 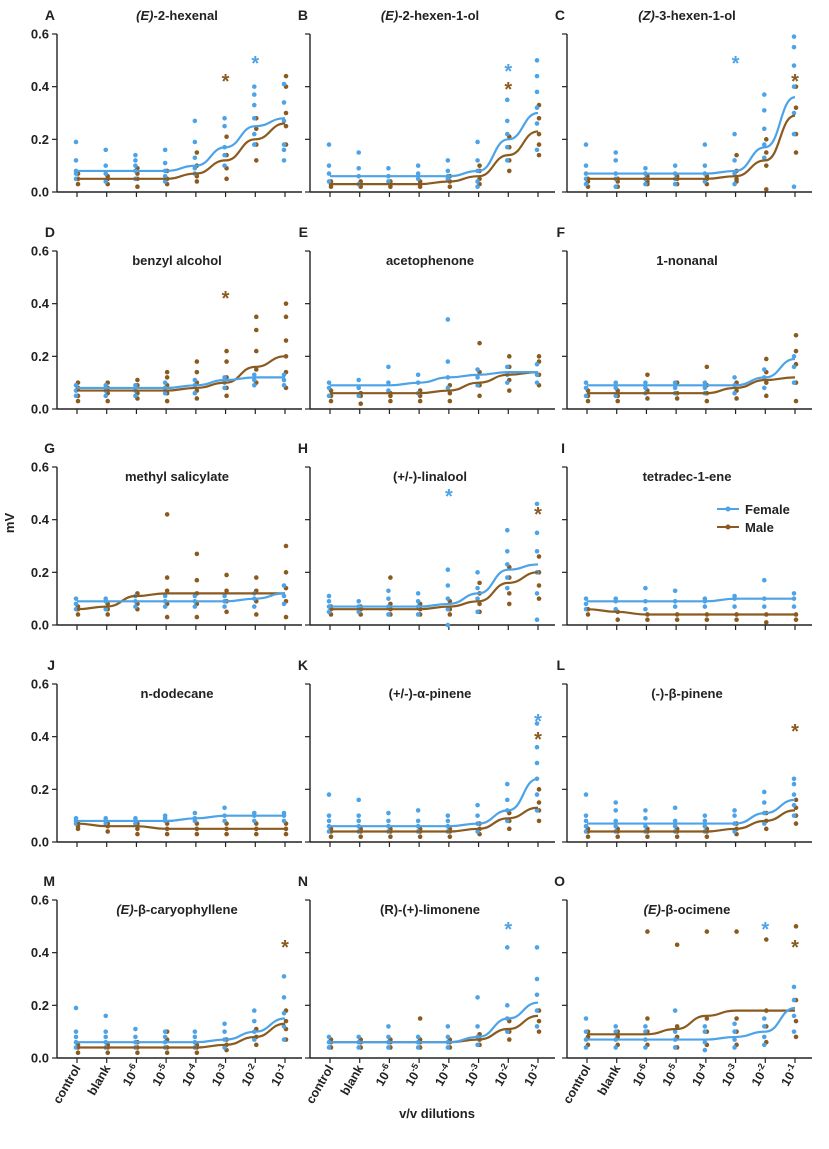 What do you see at coordinates (285, 948) in the screenshot?
I see `male-significance-star: *` at bounding box center [285, 948].